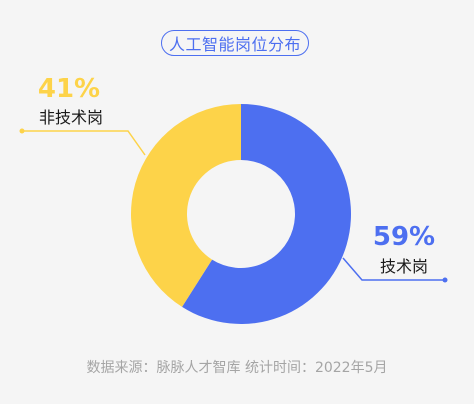 Image resolution: width=474 pixels, height=404 pixels. Describe the element at coordinates (71, 117) in the screenshot. I see `category-label-nontechnical: 非技术岗` at that location.